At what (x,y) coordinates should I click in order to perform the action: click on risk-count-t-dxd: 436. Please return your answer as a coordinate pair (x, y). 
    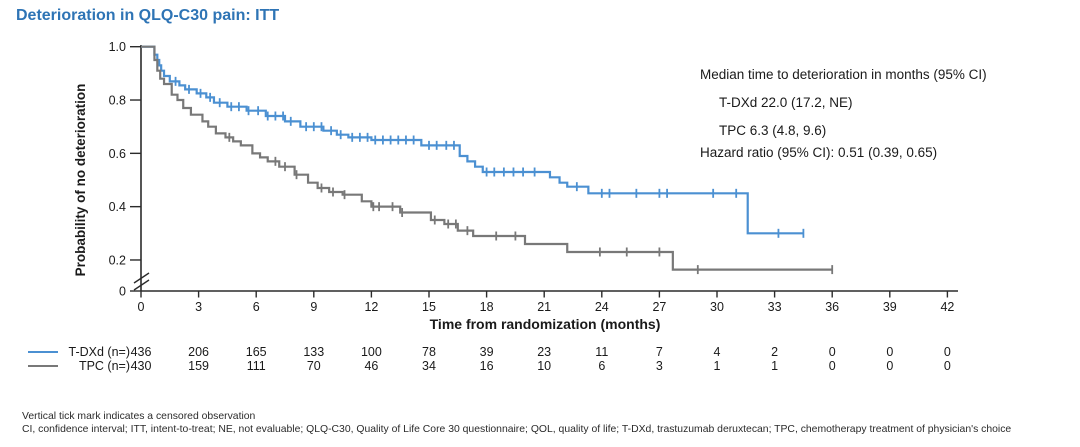
    Looking at the image, I should click on (141, 352).